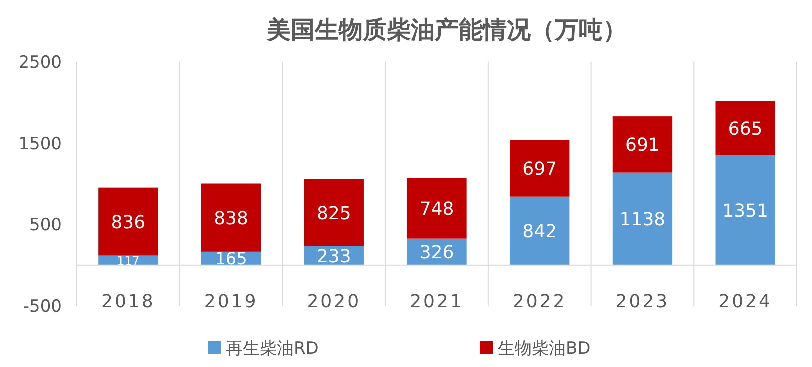 The height and width of the screenshot is (367, 812). Describe the element at coordinates (272, 349) in the screenshot. I see `legend-label: 再生柴油RD` at that location.